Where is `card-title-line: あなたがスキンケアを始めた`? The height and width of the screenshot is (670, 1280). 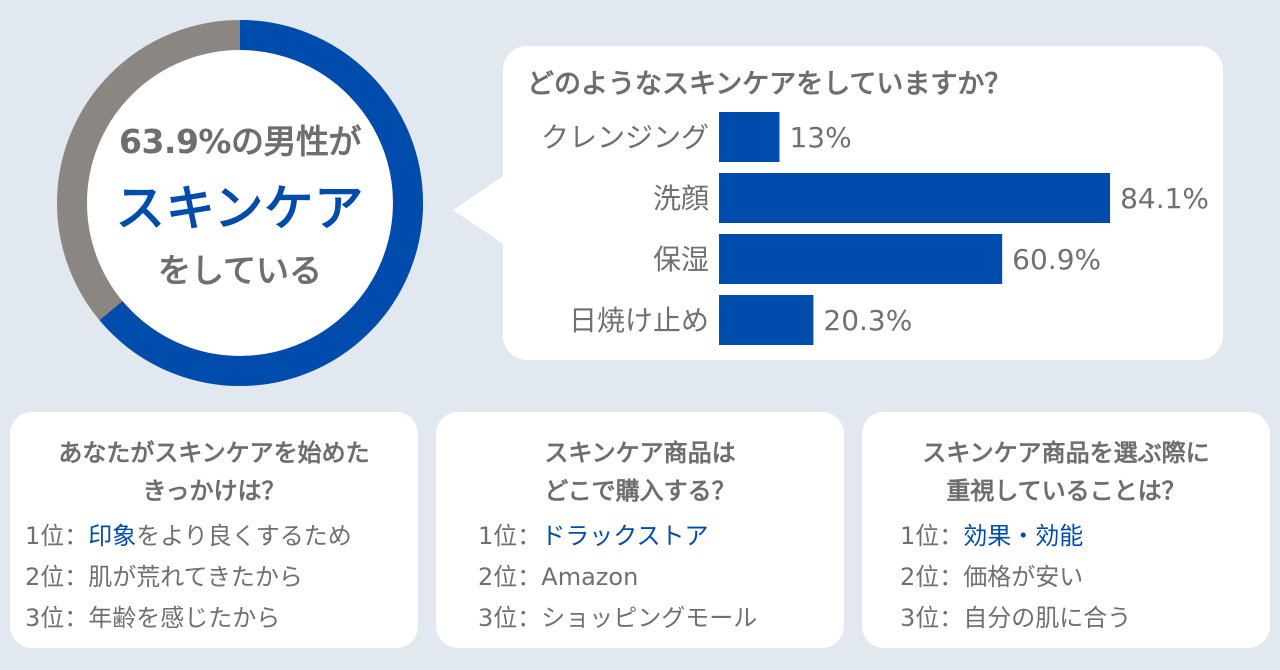 card-title-line: あなたがスキンケアを始めた is located at coordinates (214, 453).